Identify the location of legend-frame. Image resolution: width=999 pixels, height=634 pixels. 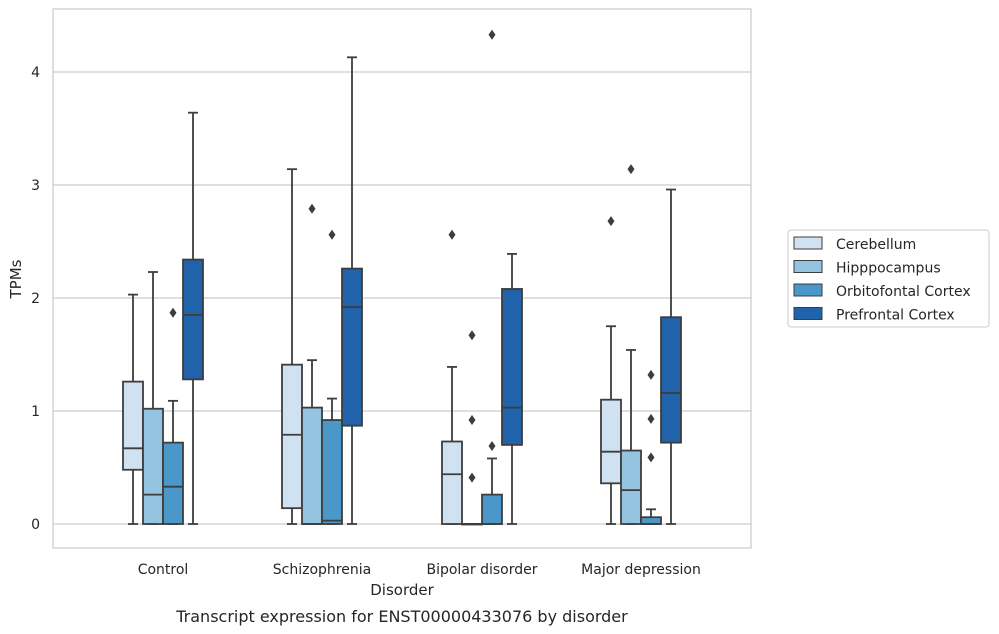
(888, 278).